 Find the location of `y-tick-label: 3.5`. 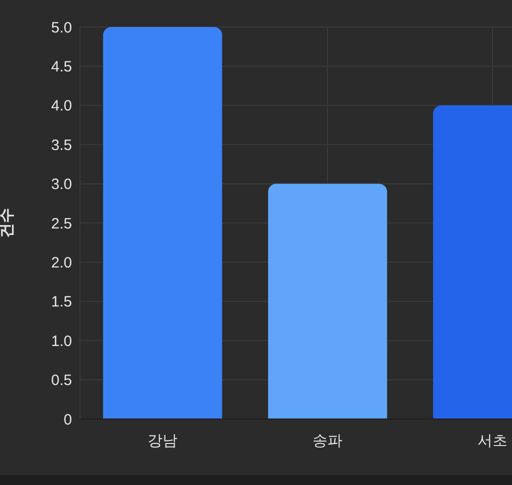

y-tick-label: 3.5 is located at coordinates (61, 145).